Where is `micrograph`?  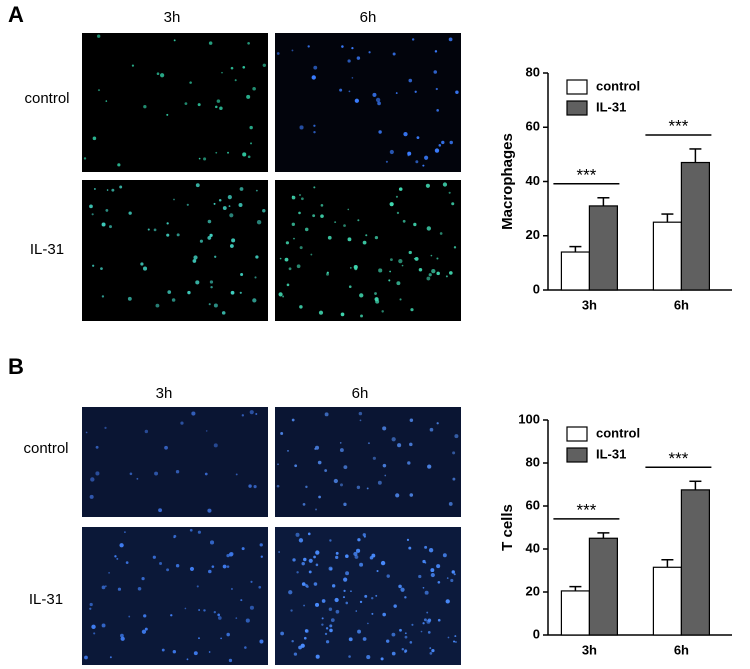
micrograph is located at coordinates (175, 250).